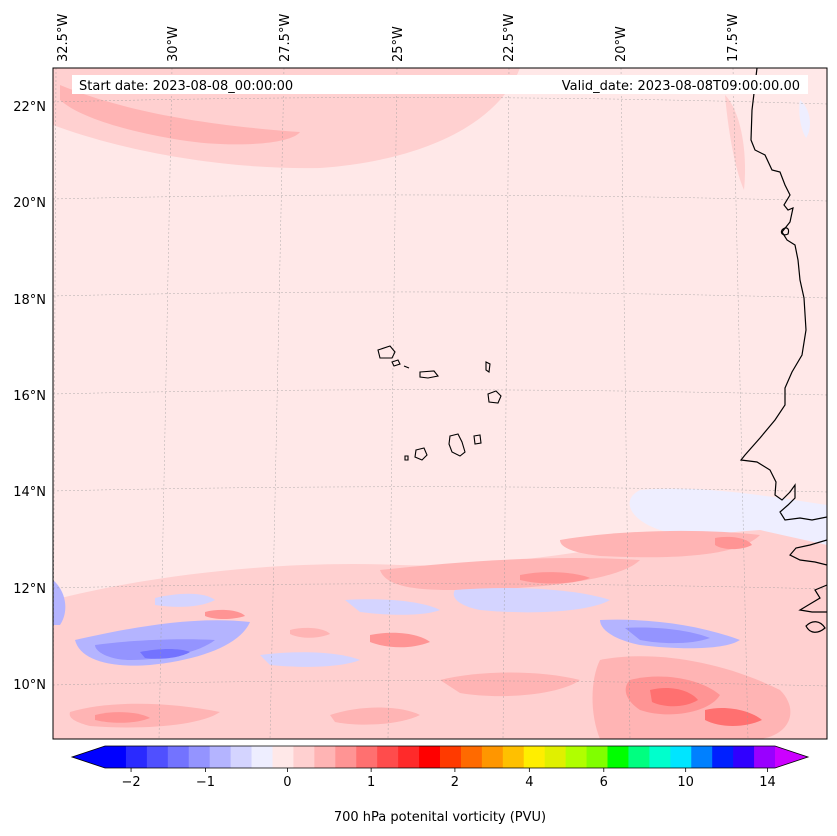 The height and width of the screenshot is (836, 837). I want to click on lon-label-30w: 30°W, so click(173, 44).